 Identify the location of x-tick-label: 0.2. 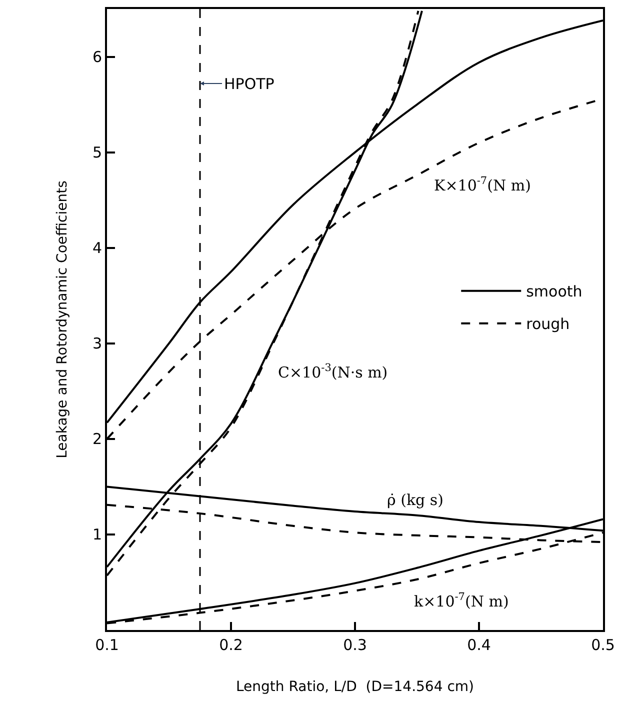
(231, 645).